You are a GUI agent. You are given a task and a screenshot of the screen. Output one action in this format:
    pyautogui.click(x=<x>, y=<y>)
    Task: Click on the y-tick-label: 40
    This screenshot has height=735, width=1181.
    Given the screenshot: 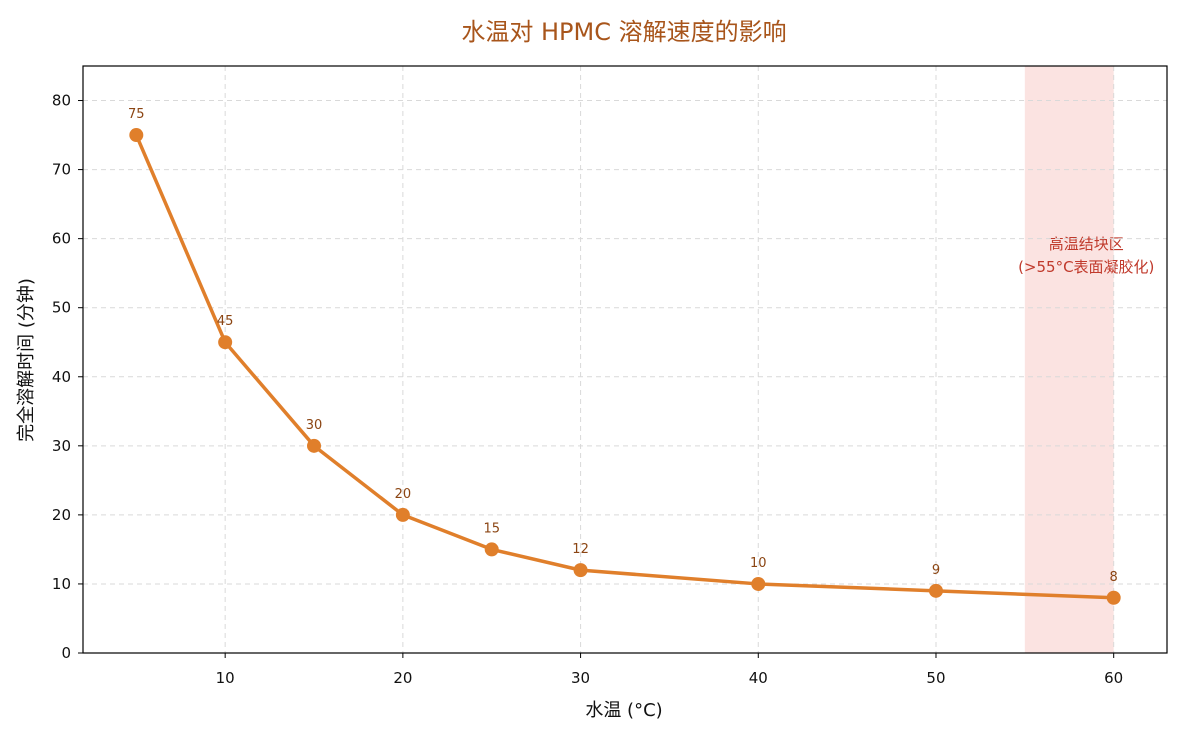 What is the action you would take?
    pyautogui.click(x=61, y=377)
    